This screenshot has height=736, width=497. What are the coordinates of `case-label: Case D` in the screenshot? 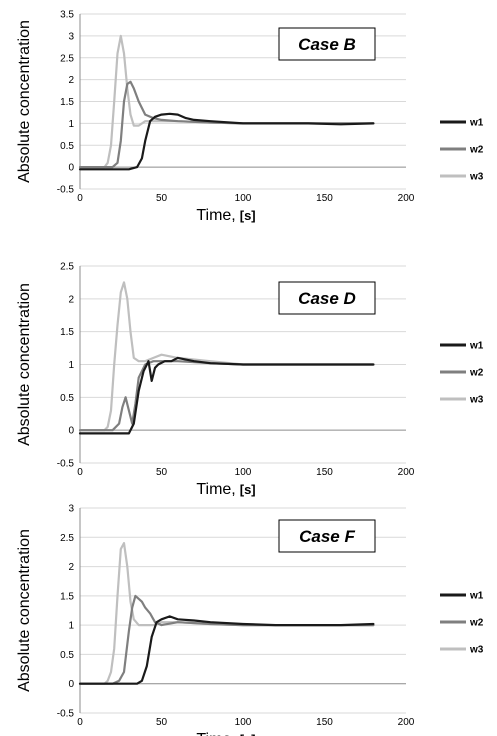 It's located at (327, 298).